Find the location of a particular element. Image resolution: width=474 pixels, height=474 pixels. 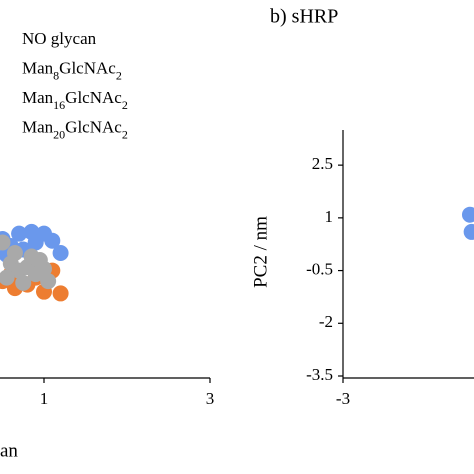

x-tick-label: 3 is located at coordinates (210, 398).